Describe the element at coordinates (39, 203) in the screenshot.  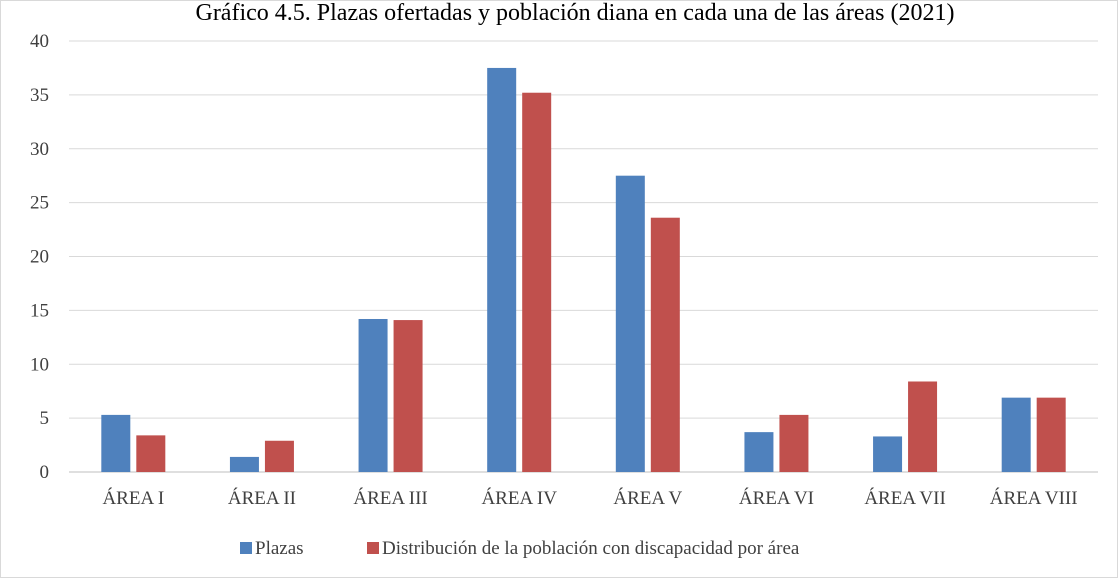
I see `y-tick-label: 25` at that location.